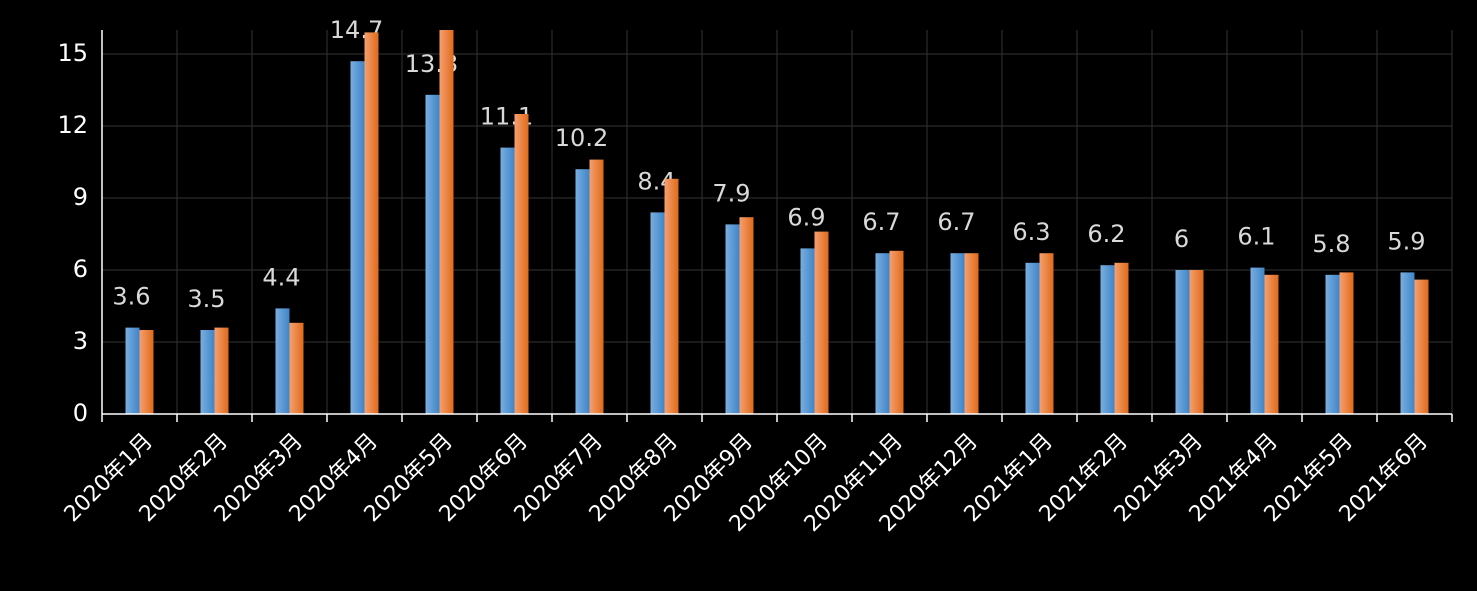 This screenshot has height=591, width=1477. Describe the element at coordinates (80, 197) in the screenshot. I see `y-tick-label: 9` at that location.